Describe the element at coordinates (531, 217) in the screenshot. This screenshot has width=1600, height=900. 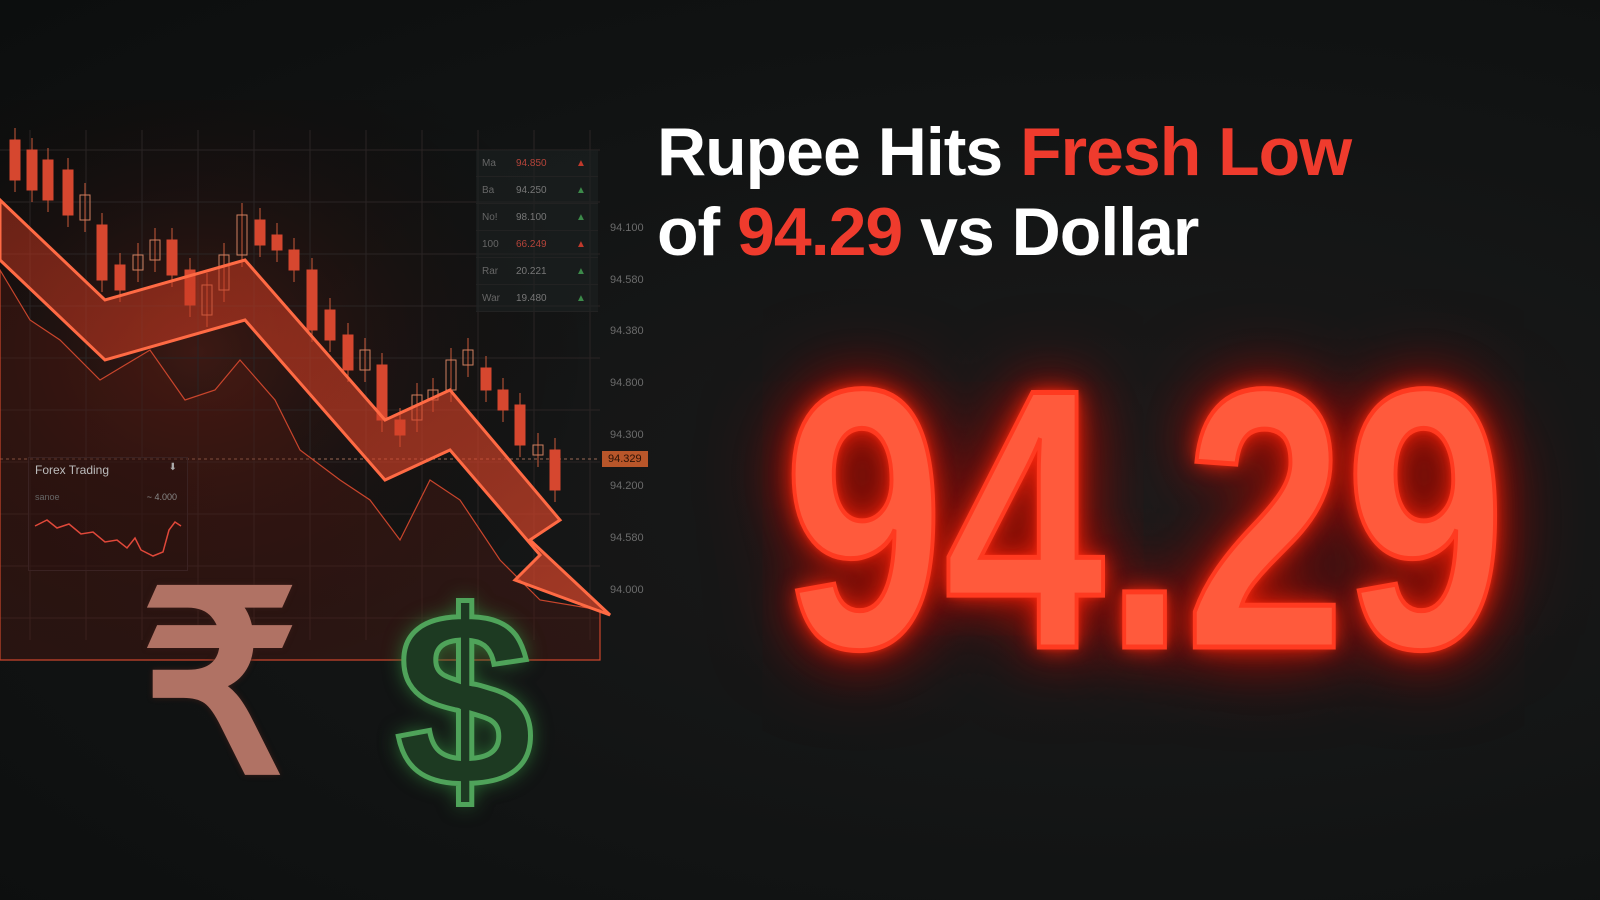
I see `ticker-value: 98.100` at that location.